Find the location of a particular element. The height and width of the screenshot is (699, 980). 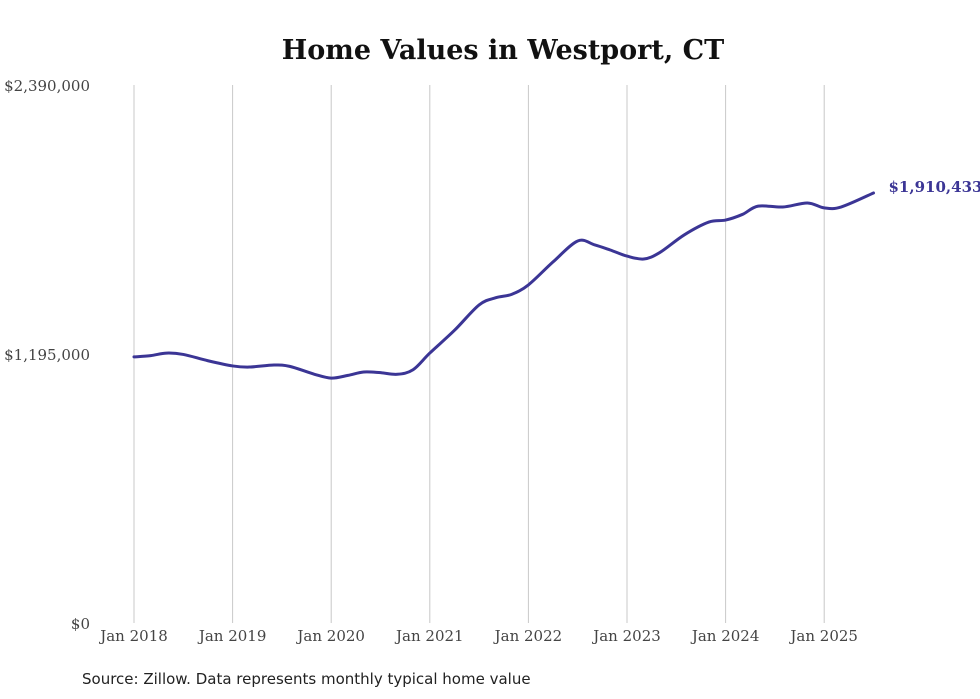

y-tick-label: $1,195,000 is located at coordinates (47, 355).